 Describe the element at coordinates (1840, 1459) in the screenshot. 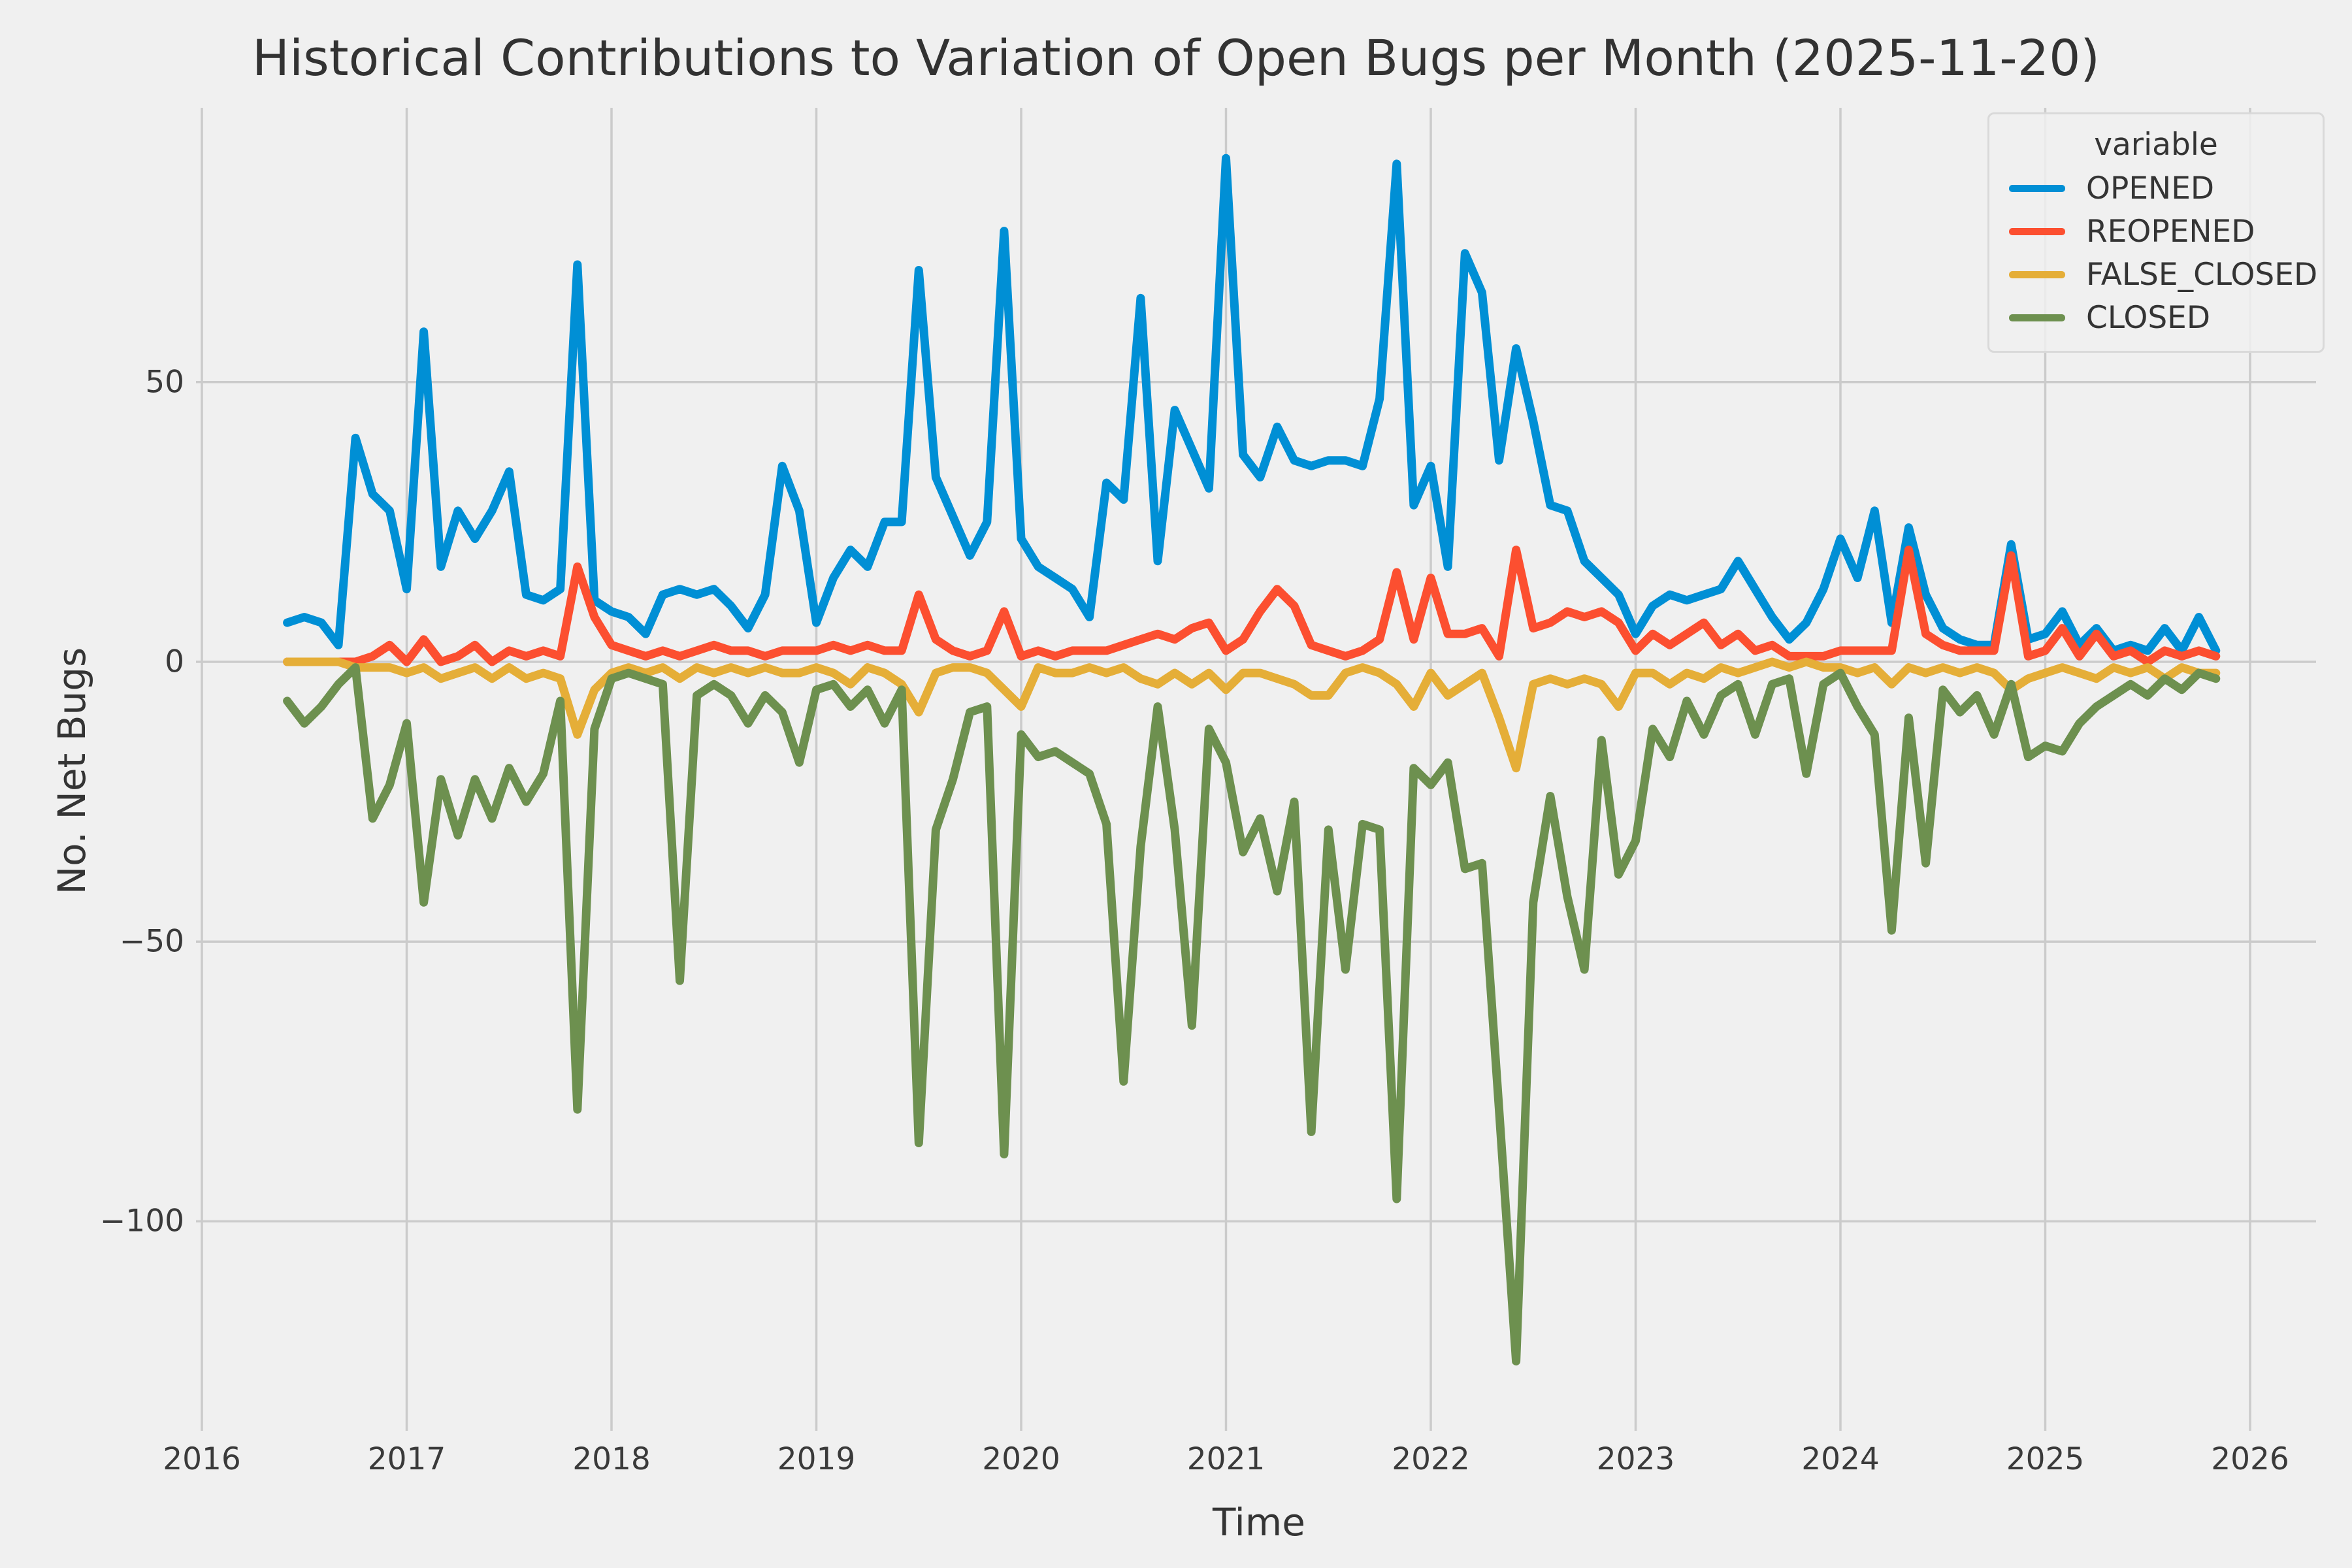

I see `x-tick-2024: 2024` at that location.